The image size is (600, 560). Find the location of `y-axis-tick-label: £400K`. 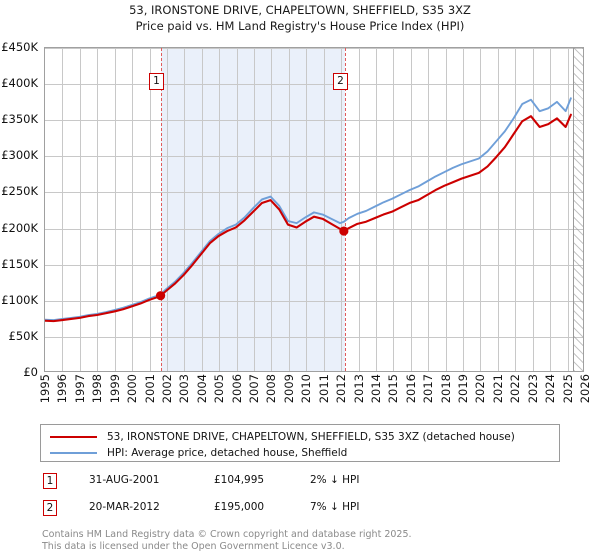

y-axis-tick-label: £400K is located at coordinates (19, 83).